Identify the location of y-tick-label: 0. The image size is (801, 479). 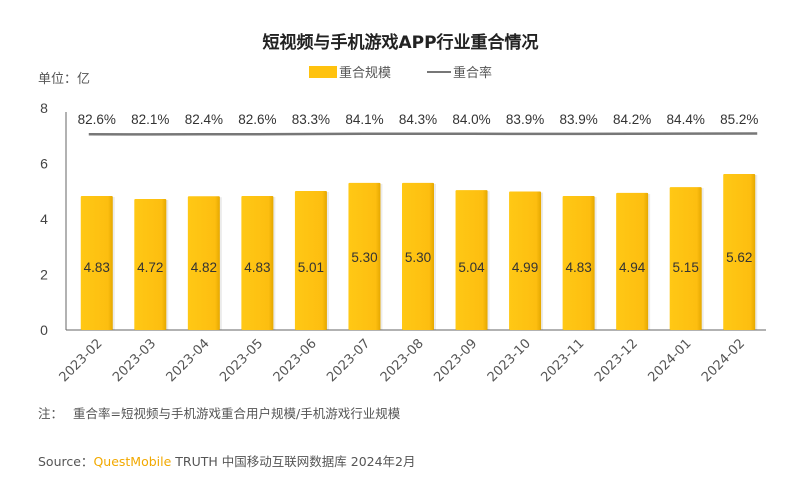
(44, 330).